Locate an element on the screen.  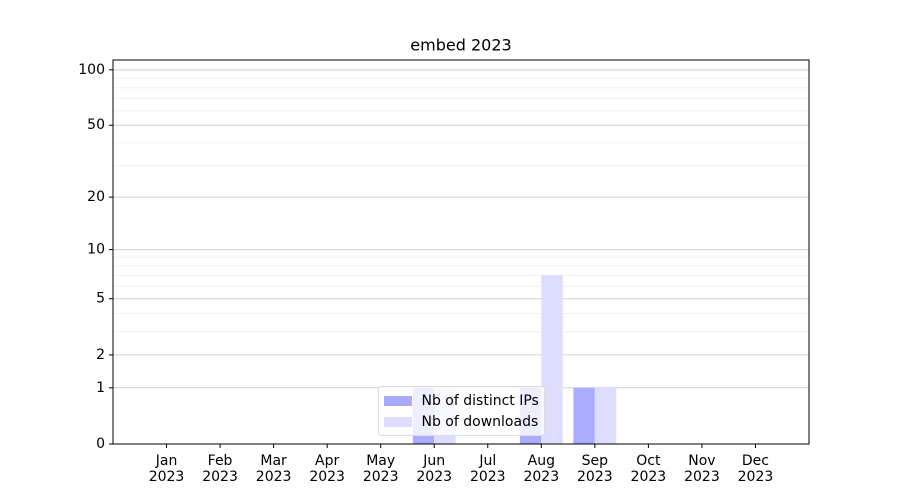
y-tick-label: 10 is located at coordinates (96, 250).